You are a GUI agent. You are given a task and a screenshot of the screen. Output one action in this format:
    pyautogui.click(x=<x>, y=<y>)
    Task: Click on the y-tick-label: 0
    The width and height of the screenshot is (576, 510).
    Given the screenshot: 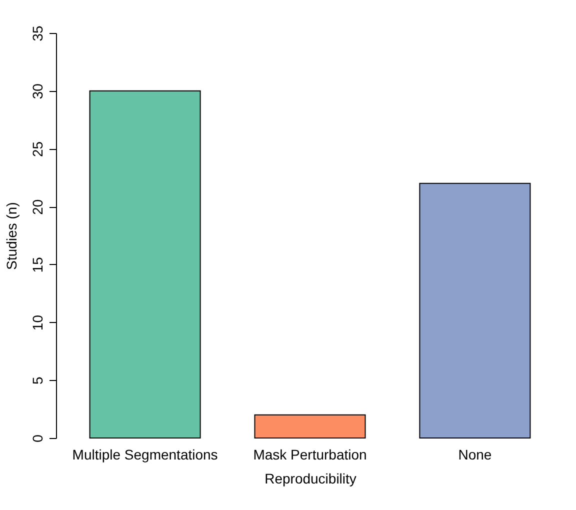 What is the action you would take?
    pyautogui.click(x=38, y=438)
    